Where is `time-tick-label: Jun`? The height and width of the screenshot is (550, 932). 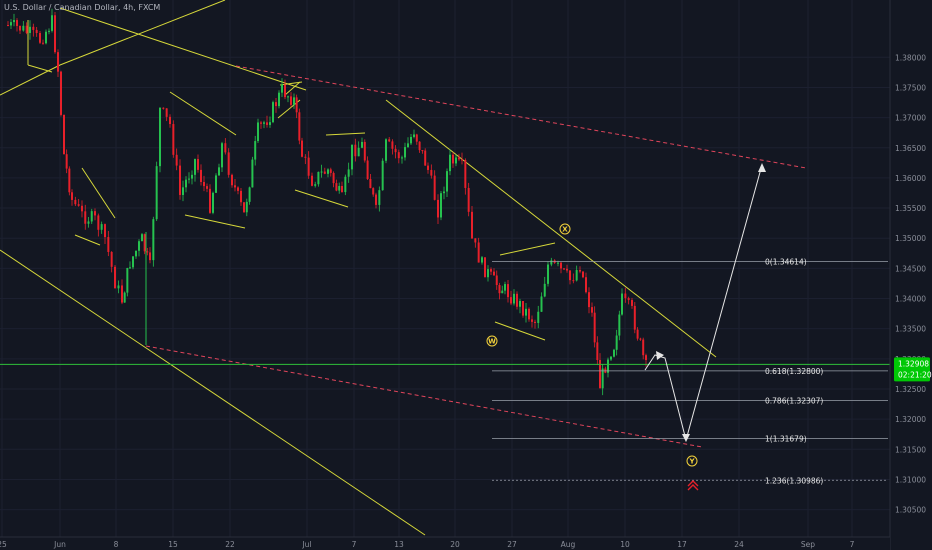
time-tick-label: Jun is located at coordinates (59, 544).